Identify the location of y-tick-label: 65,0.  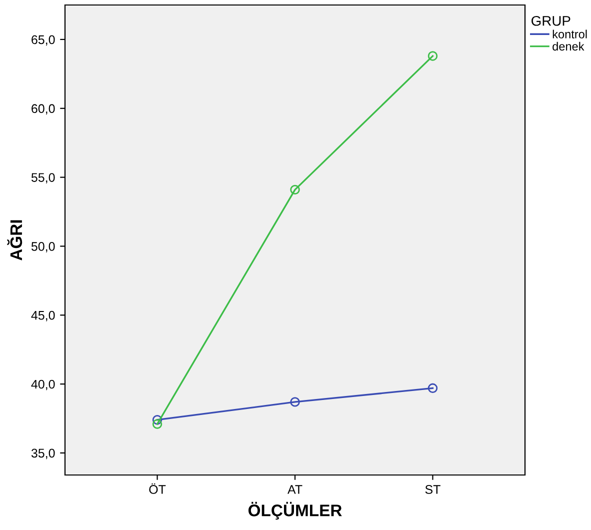
(43, 40).